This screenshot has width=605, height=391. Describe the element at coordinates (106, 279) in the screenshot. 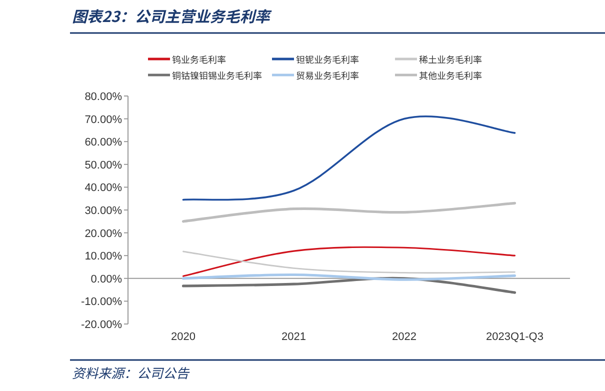

I see `y-tick-label: 0.00%` at that location.